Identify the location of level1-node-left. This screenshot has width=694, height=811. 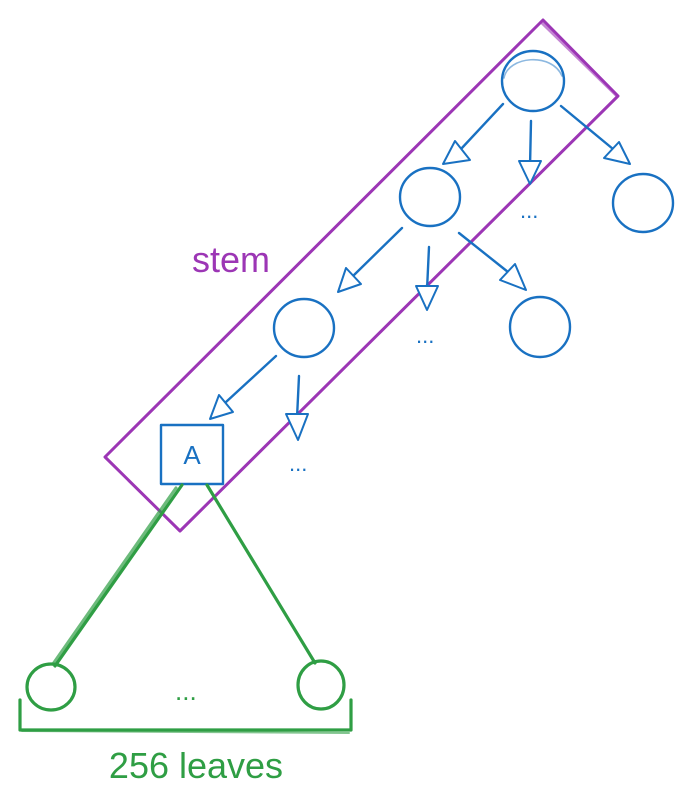
(430, 197).